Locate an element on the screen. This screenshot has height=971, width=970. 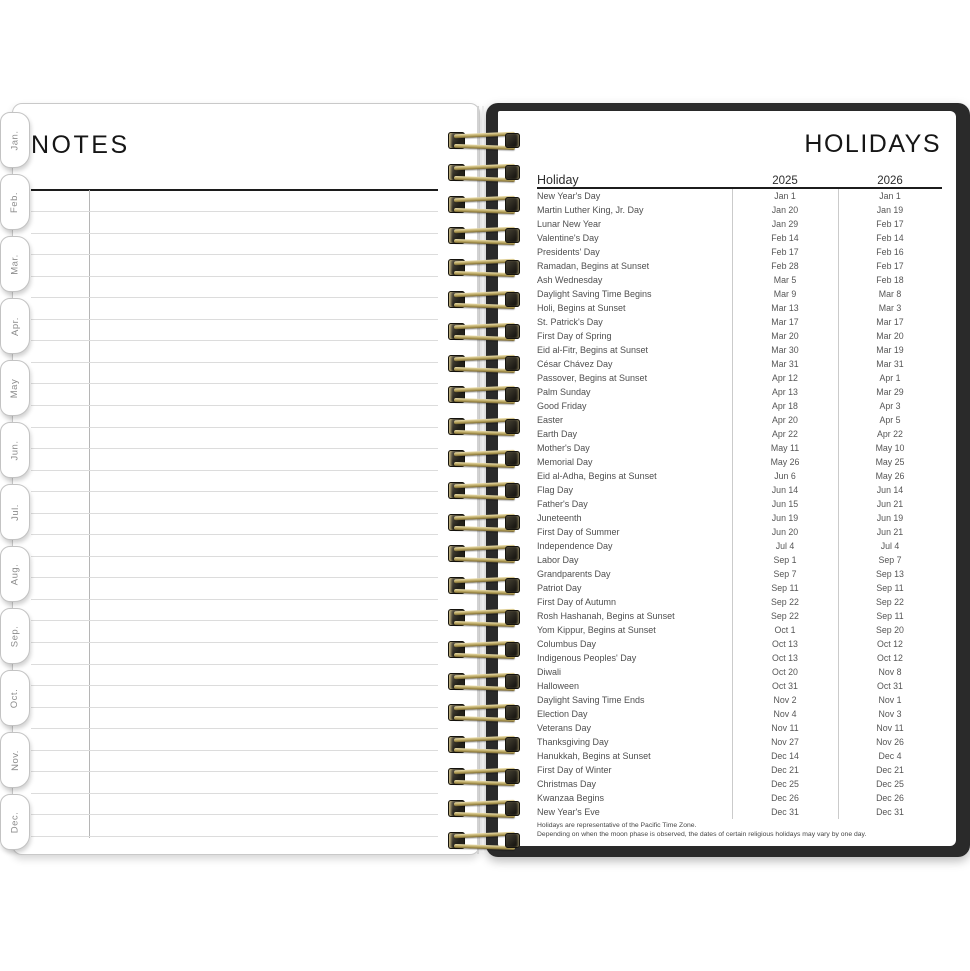
holiday-date-2026: Nov 3 is located at coordinates (890, 714).